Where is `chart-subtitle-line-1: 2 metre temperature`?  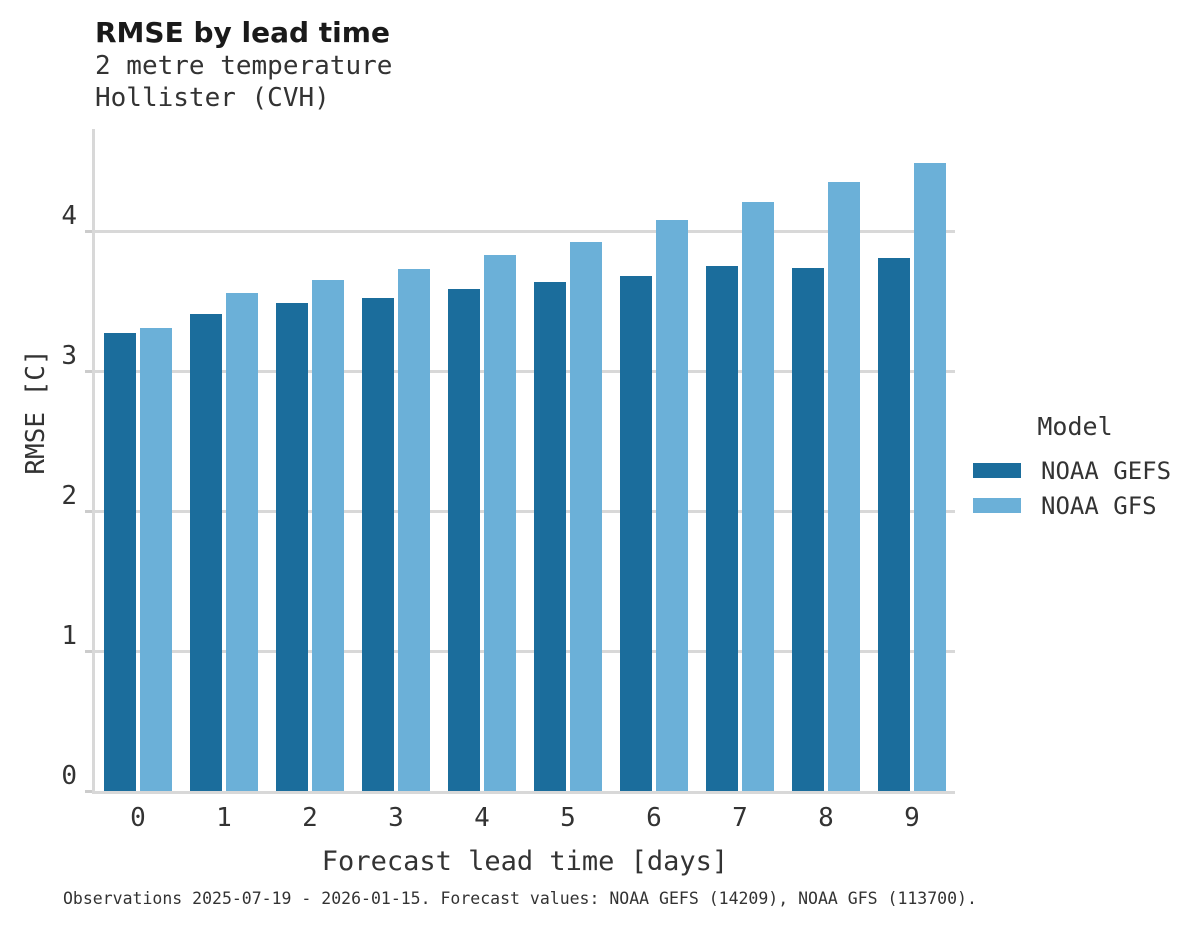 chart-subtitle-line-1: 2 metre temperature is located at coordinates (244, 66).